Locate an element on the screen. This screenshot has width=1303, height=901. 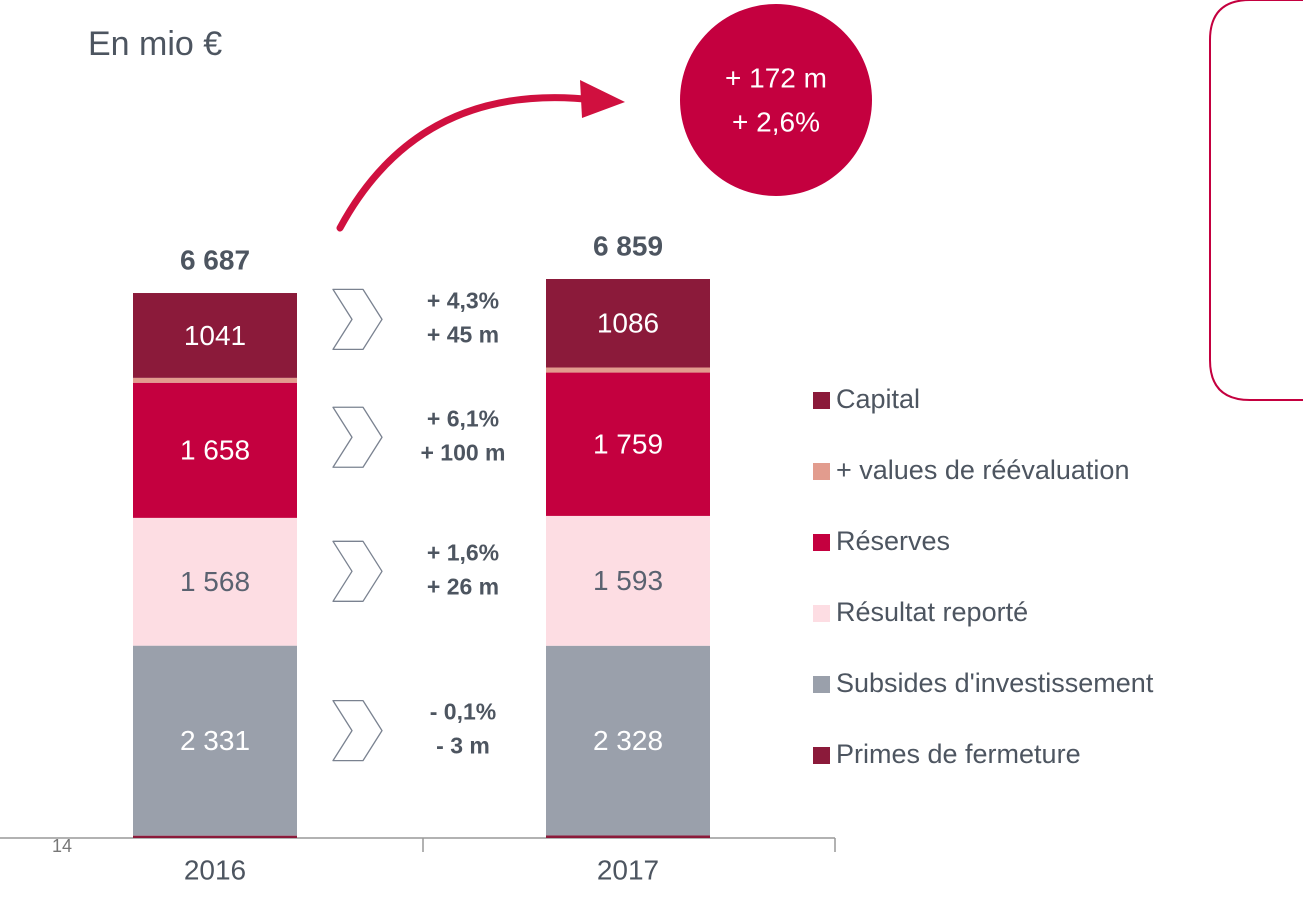
note-box is located at coordinates (1256, 200).